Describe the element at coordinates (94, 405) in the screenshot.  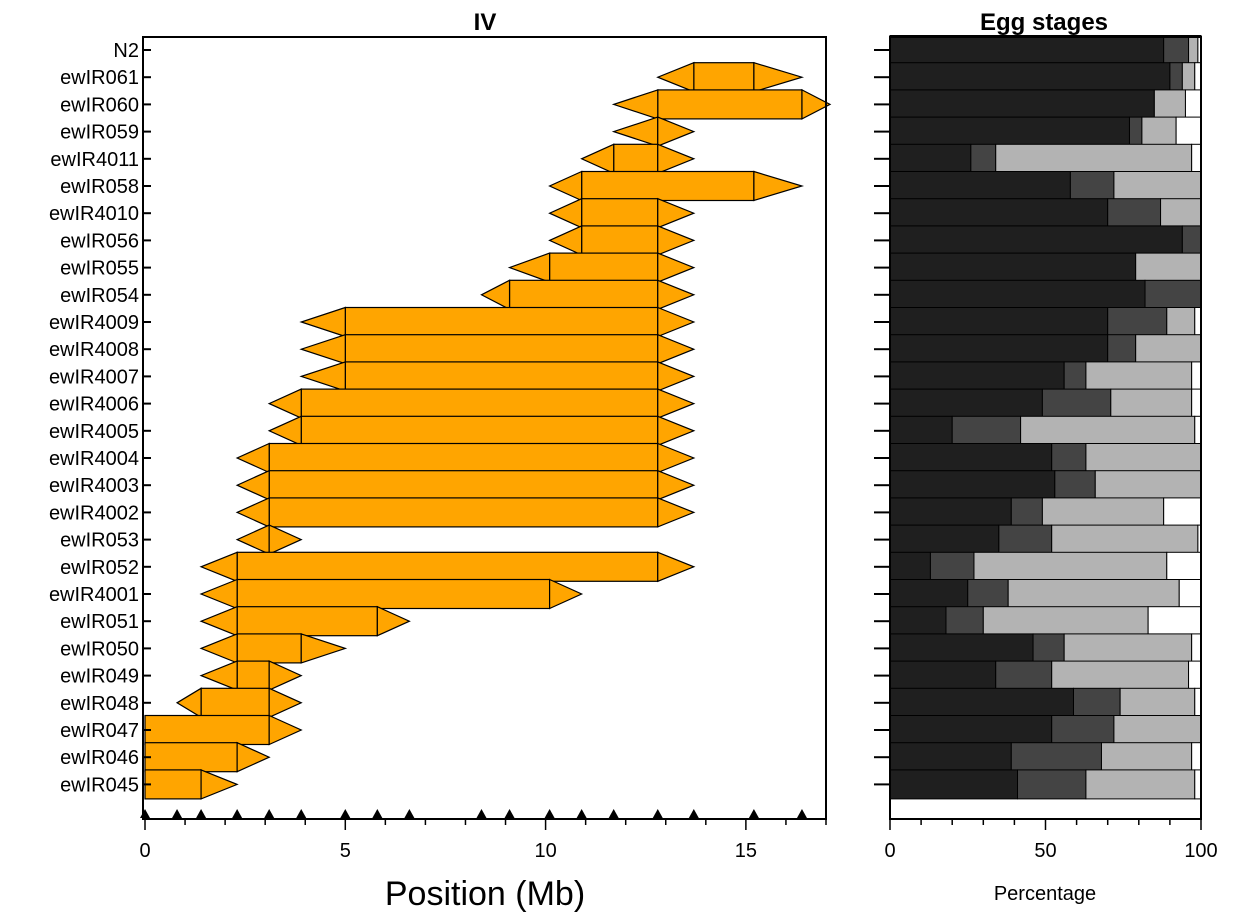
I see `row-label: ewIR4006` at that location.